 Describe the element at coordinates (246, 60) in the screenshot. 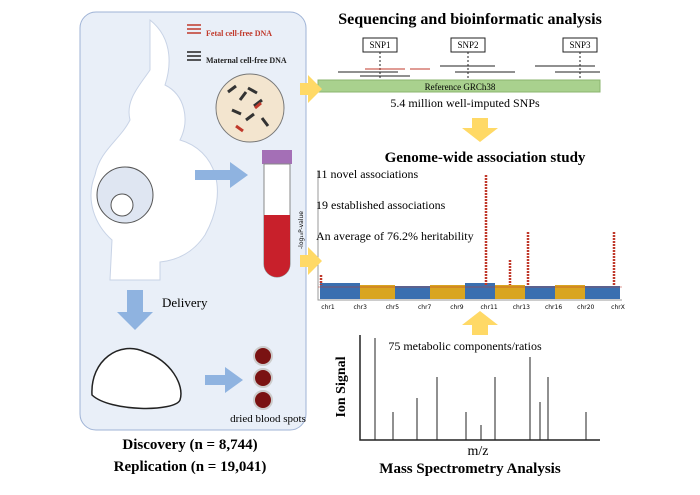

I see `maternal-dna-label: Maternal cell-free DNA` at that location.